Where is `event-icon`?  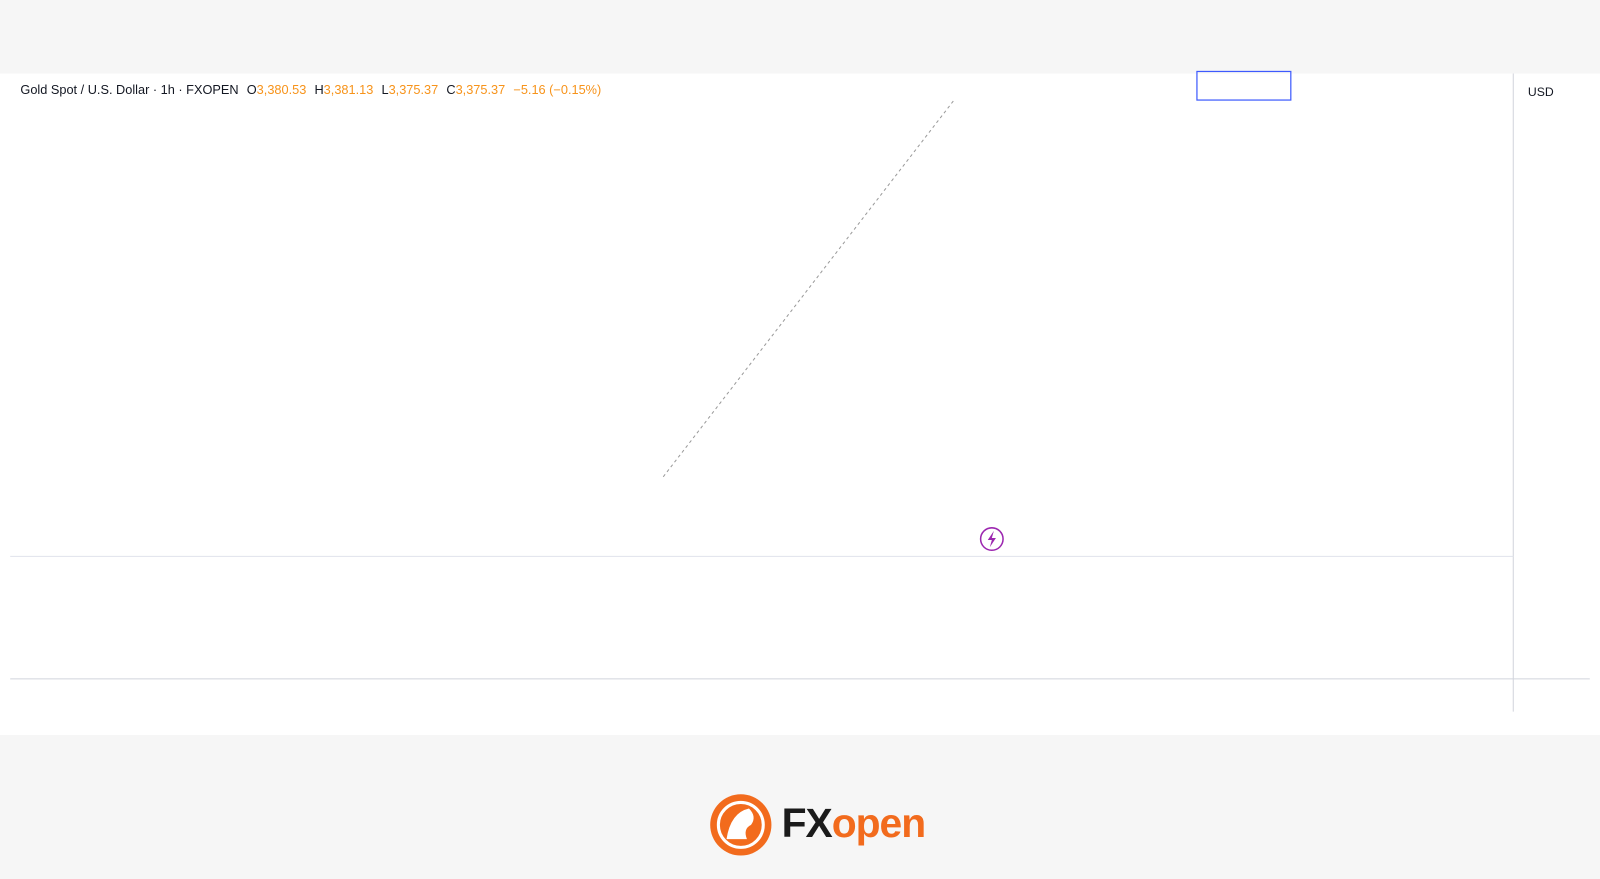 event-icon is located at coordinates (991, 539).